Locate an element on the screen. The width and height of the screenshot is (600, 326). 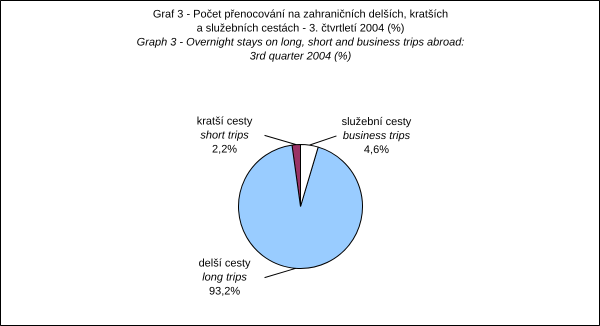
slice-label: kratší cesty short trips is located at coordinates (224, 128).